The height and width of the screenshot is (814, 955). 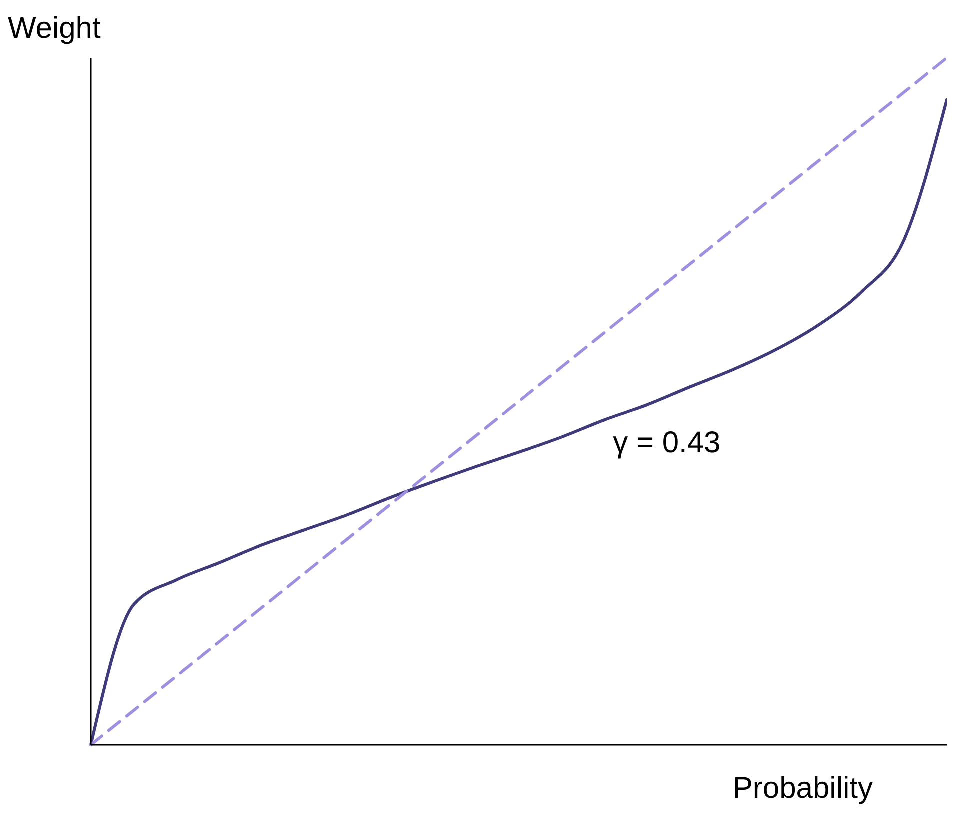 I want to click on annotation: γ = 0.43, so click(x=667, y=443).